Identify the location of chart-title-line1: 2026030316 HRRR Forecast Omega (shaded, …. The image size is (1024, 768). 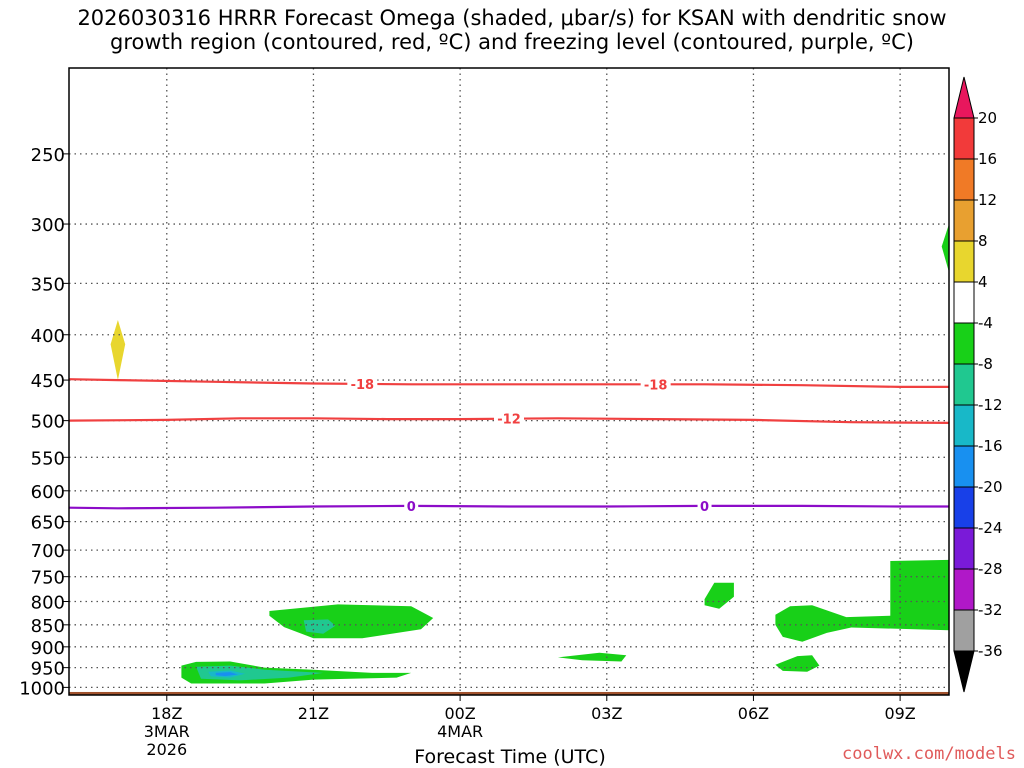
(512, 18).